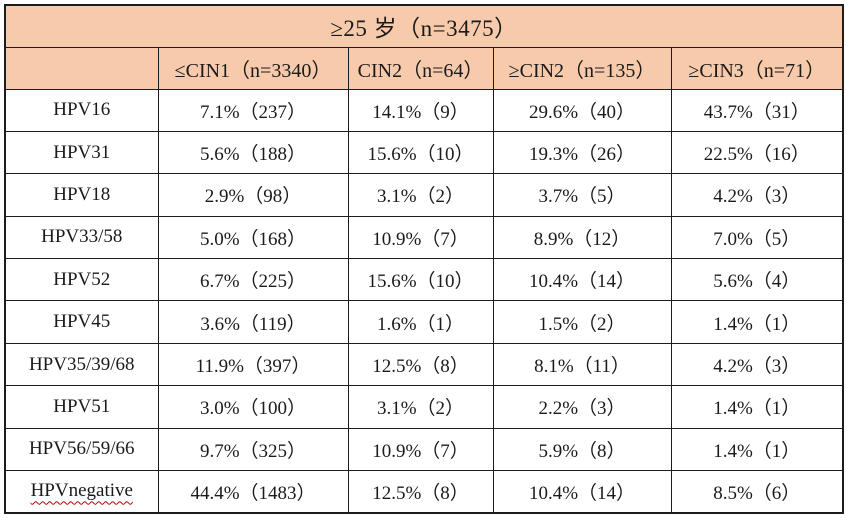  I want to click on row-label-text: HPV18, so click(82, 194).